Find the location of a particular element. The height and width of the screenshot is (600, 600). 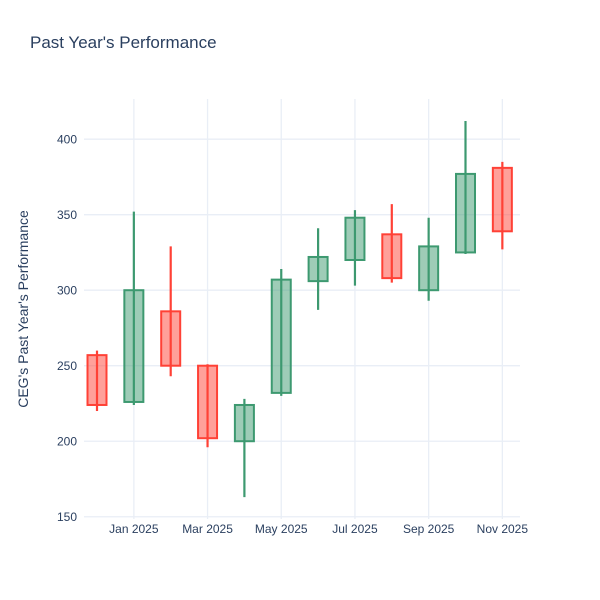

y-tick-label: 400 is located at coordinates (67, 140).